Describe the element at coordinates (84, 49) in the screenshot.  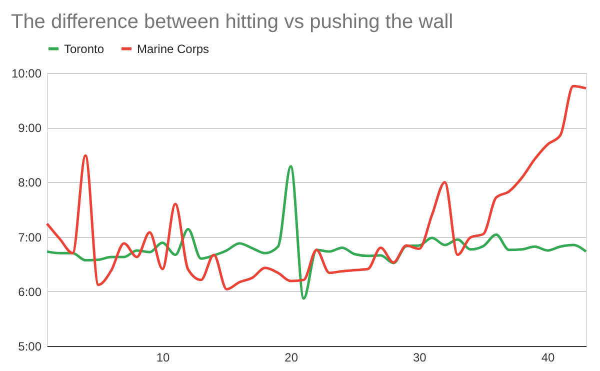
I see `legend-label: Toronto` at that location.